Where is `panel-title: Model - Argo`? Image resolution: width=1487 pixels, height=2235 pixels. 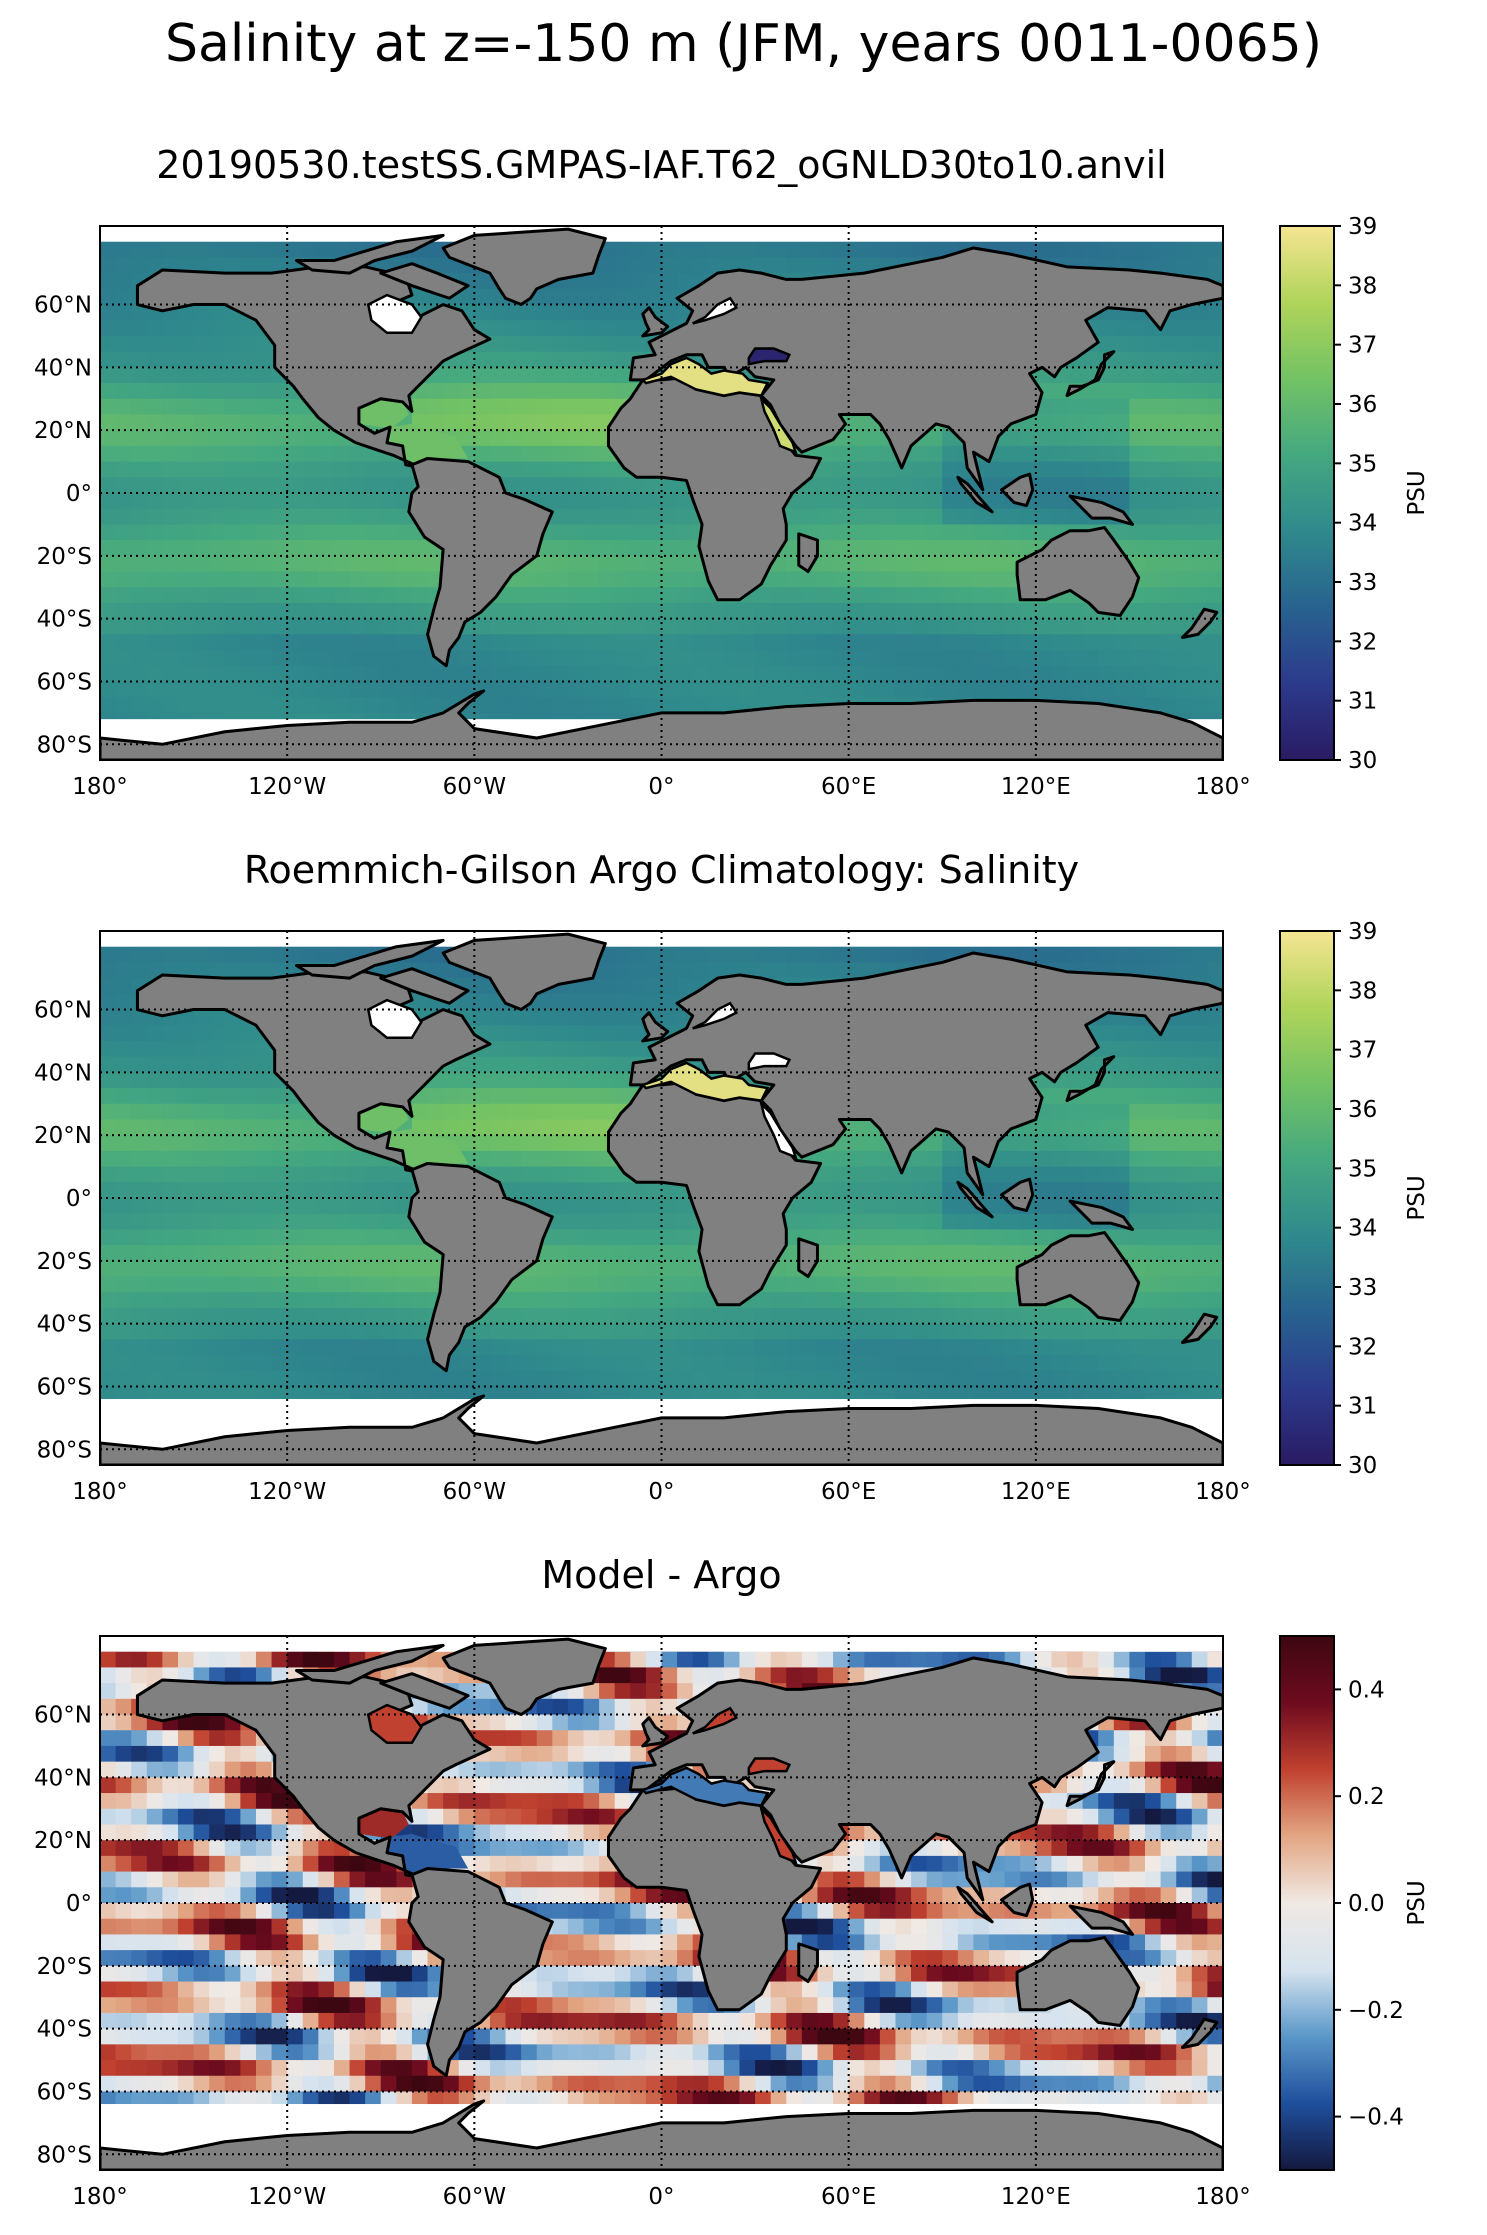 panel-title: Model - Argo is located at coordinates (661, 1575).